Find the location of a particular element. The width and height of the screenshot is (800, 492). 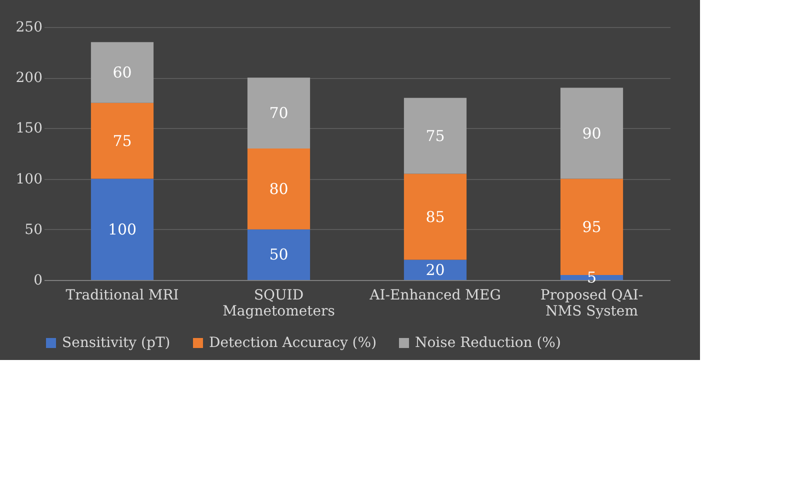

y-tick-label: 50 is located at coordinates (33, 230).